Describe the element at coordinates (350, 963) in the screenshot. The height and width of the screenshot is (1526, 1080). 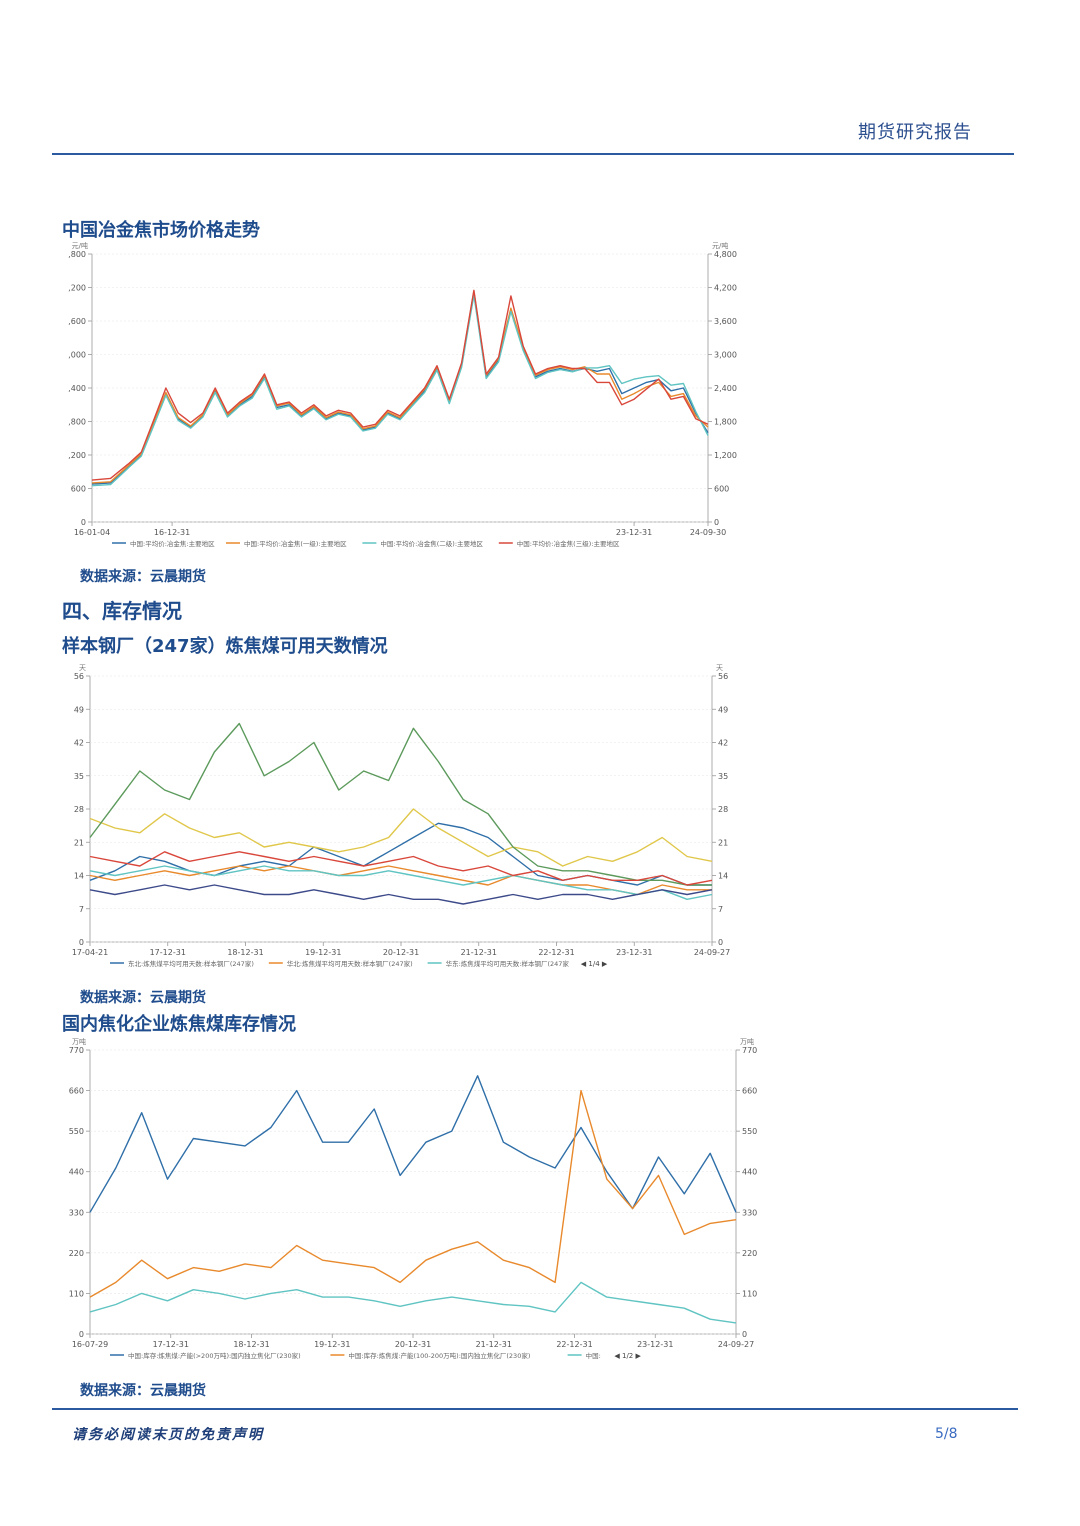
I see `legend-entry: 华北:炼焦煤平均可用天数:样本钢厂(247家)` at that location.